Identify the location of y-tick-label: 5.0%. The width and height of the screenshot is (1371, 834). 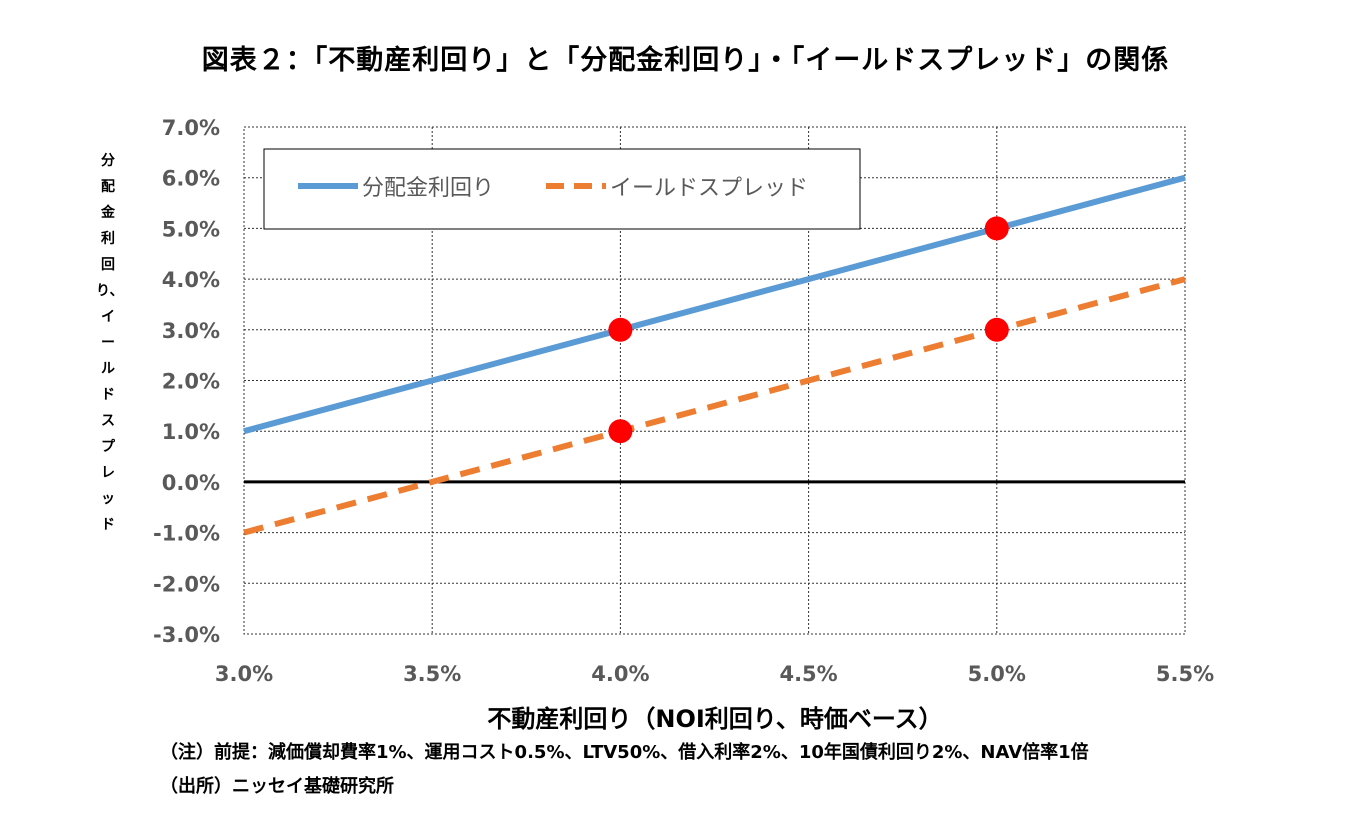
(191, 229).